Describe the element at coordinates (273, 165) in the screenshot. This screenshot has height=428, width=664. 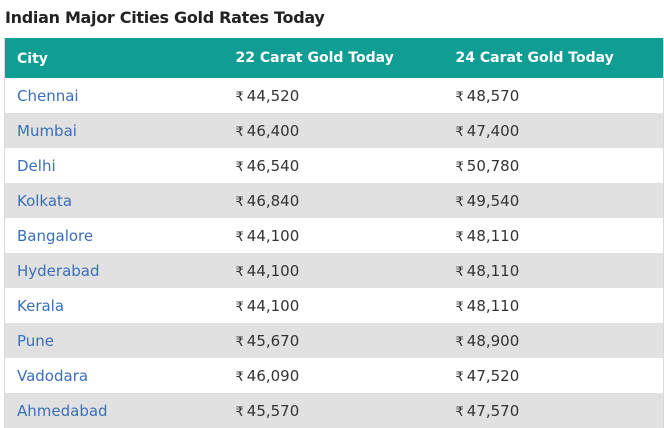
I see `rate-value: 46,540` at that location.